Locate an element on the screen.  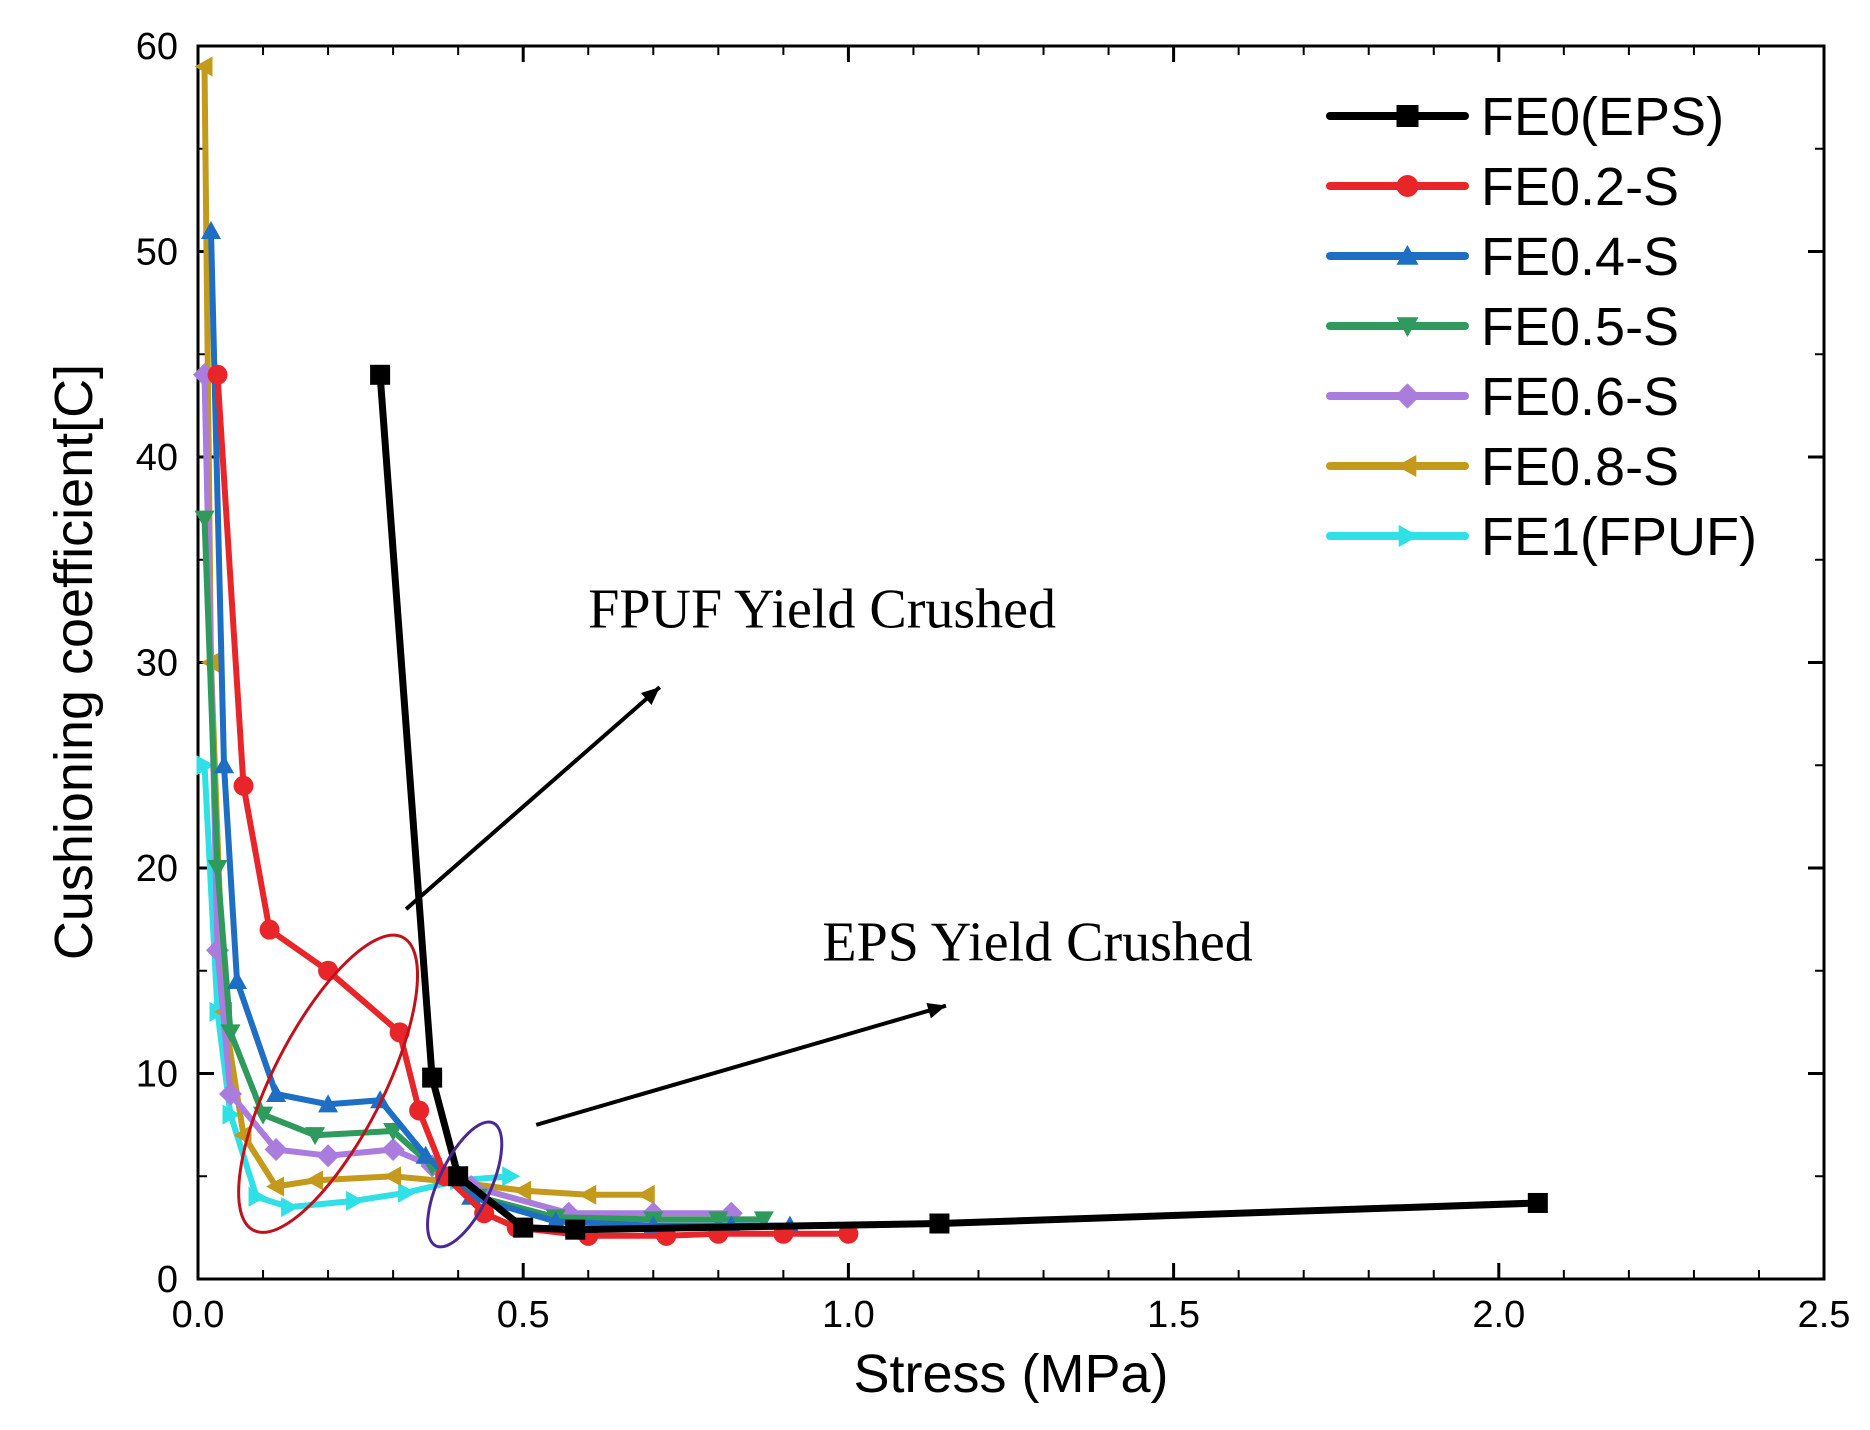
legend-label: FE0.6-S is located at coordinates (1580, 397).